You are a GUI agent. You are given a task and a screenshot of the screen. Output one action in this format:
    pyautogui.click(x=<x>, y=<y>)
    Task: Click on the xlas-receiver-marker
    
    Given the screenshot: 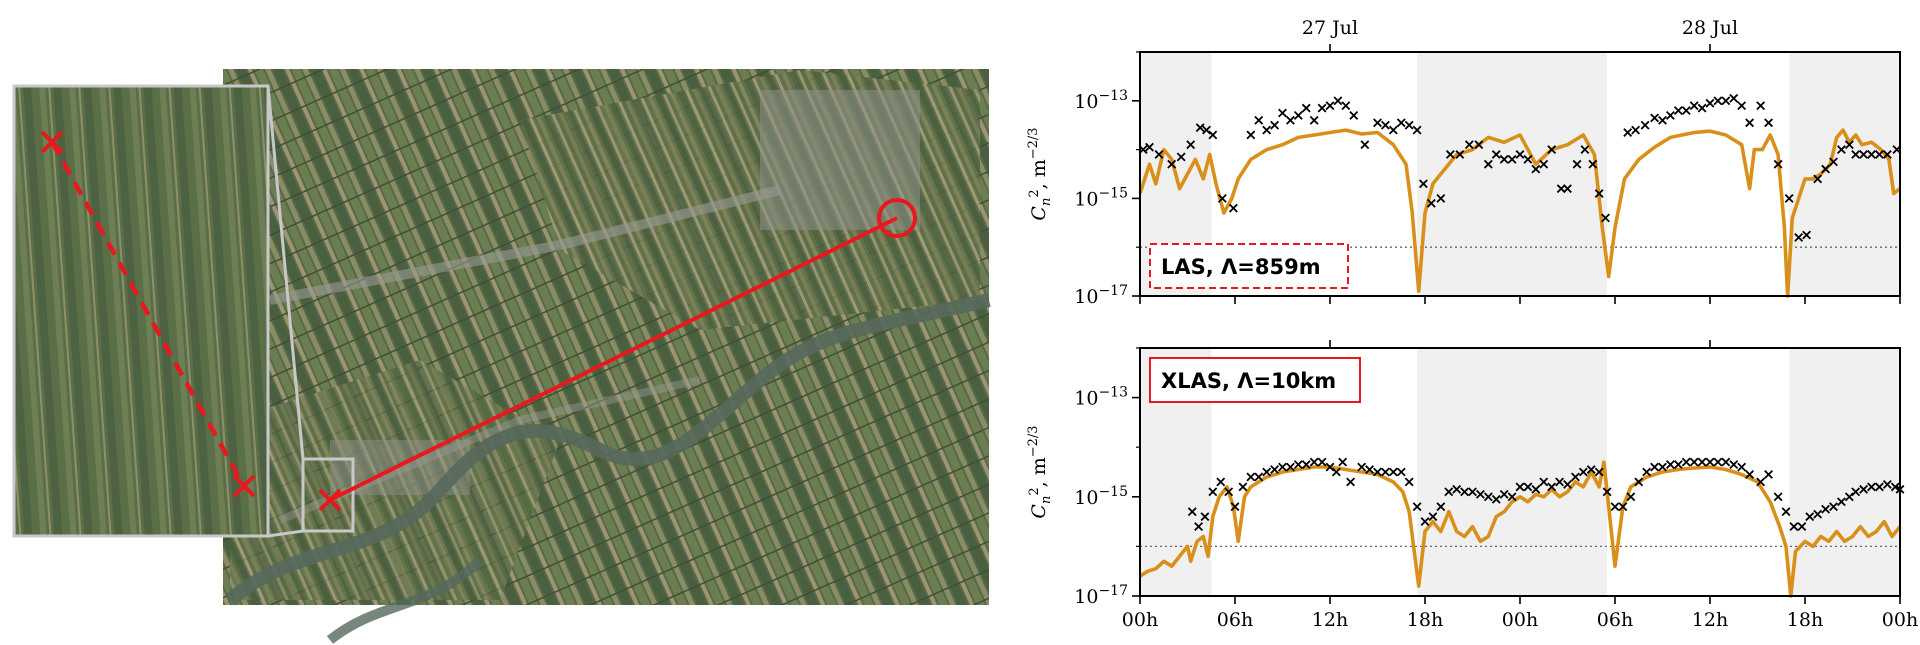 What is the action you would take?
    pyautogui.click(x=897, y=218)
    